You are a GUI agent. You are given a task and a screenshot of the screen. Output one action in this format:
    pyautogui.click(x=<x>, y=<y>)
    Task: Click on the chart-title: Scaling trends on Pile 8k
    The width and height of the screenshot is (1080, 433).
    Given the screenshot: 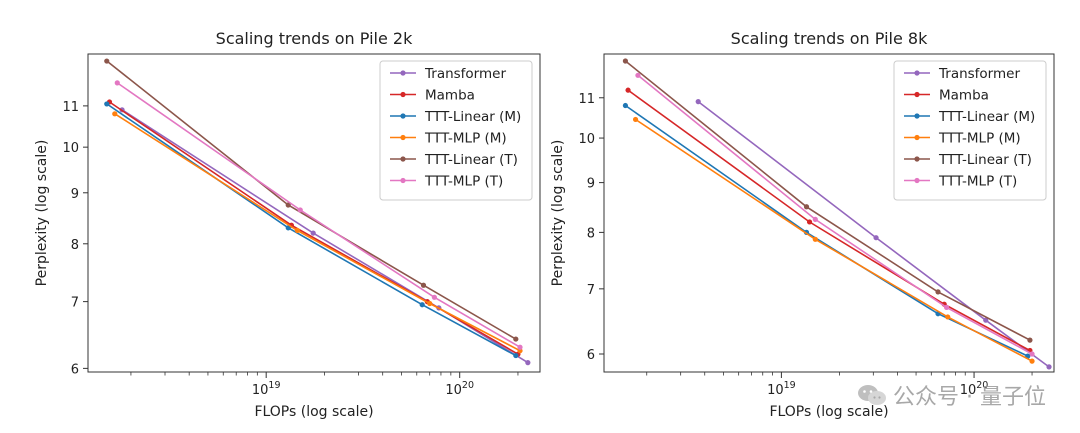 What is the action you would take?
    pyautogui.click(x=829, y=38)
    